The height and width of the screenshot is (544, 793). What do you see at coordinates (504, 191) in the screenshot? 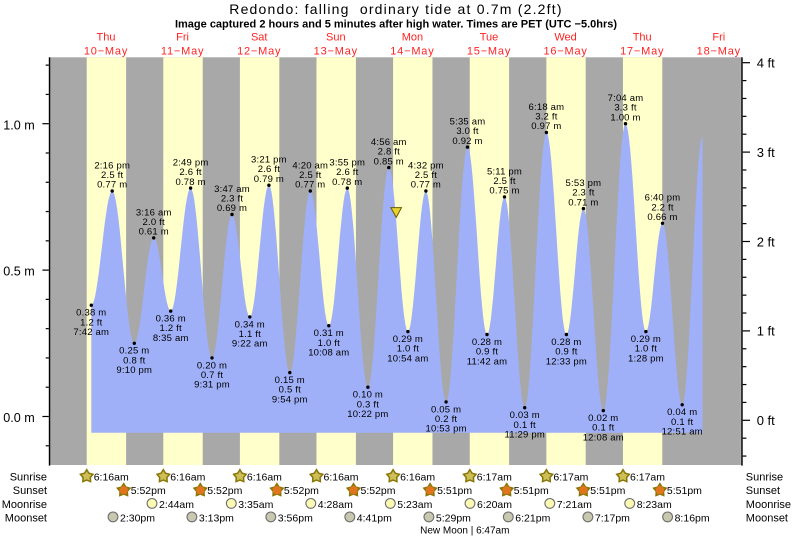
I see `svg-text: 0.75 m` at bounding box center [504, 191].